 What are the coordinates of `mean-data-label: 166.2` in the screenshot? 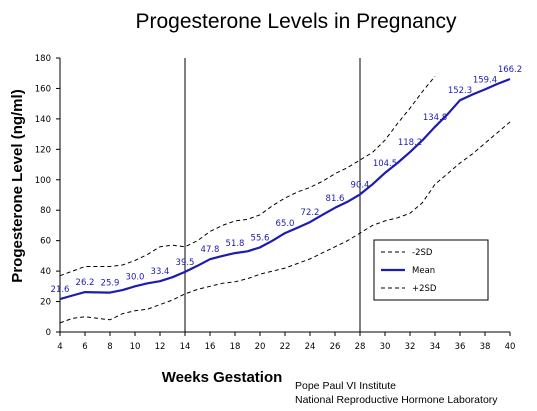 It's located at (510, 70).